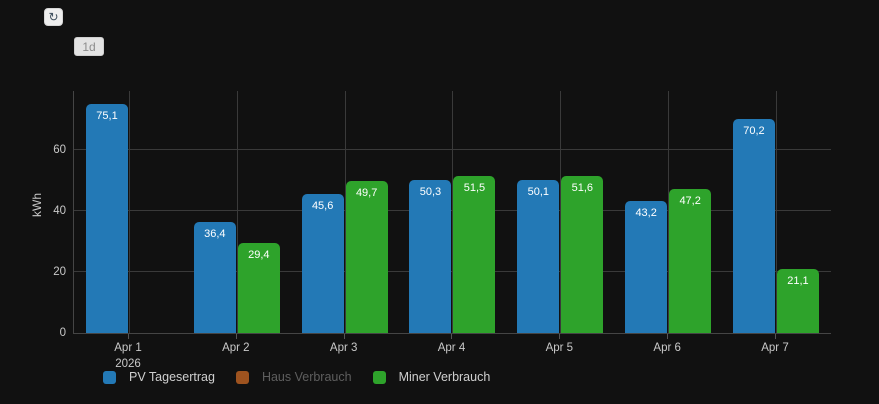 The image size is (879, 404). Describe the element at coordinates (775, 348) in the screenshot. I see `x-tick-label: Apr 7` at that location.